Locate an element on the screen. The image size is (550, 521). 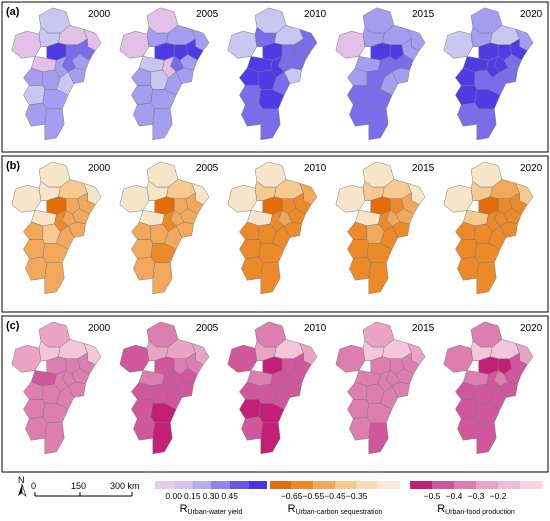
map-2000 is located at coordinates (56, 74).